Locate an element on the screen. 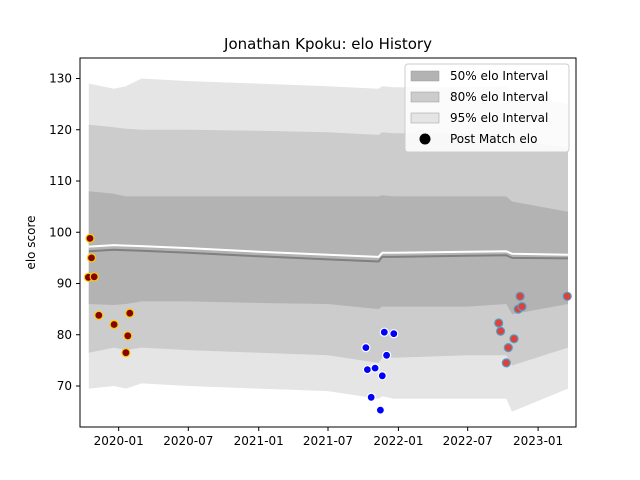 The width and height of the screenshot is (640, 480). median-elo-line is located at coordinates (328, 255).